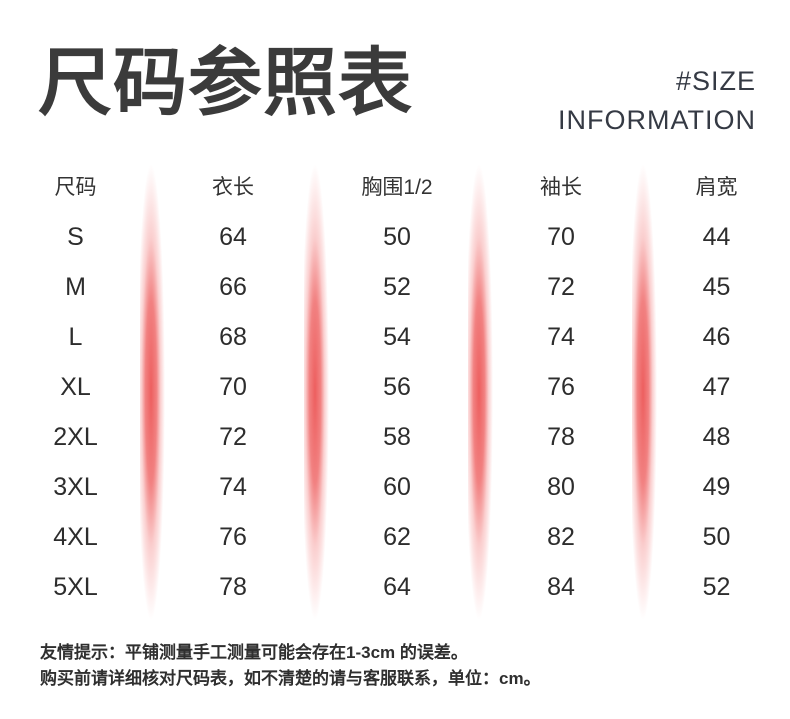 Image resolution: width=790 pixels, height=719 pixels. I want to click on value-cell: 60, so click(397, 486).